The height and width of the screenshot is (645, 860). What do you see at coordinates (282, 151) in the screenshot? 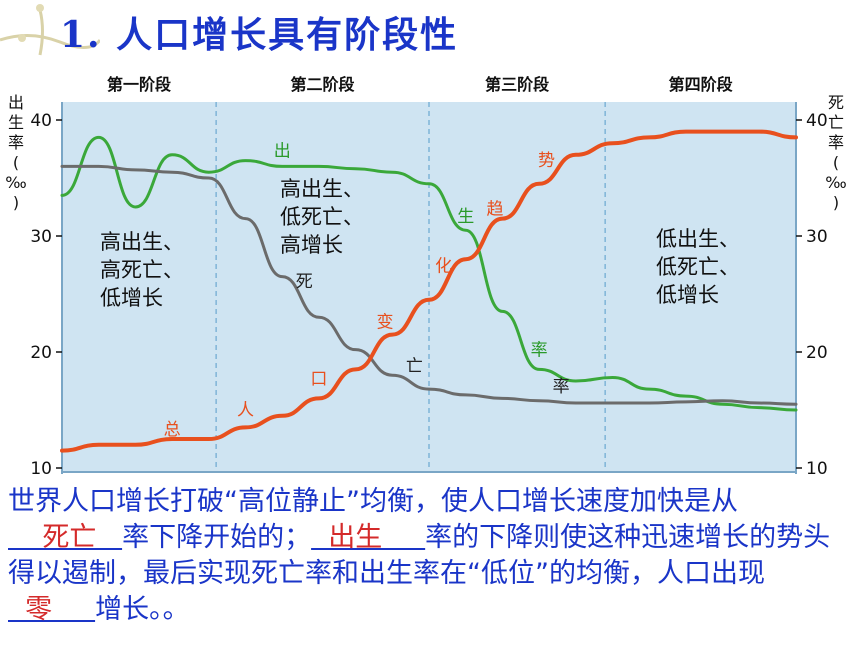
I see `series-label-birth: 出` at bounding box center [282, 151].